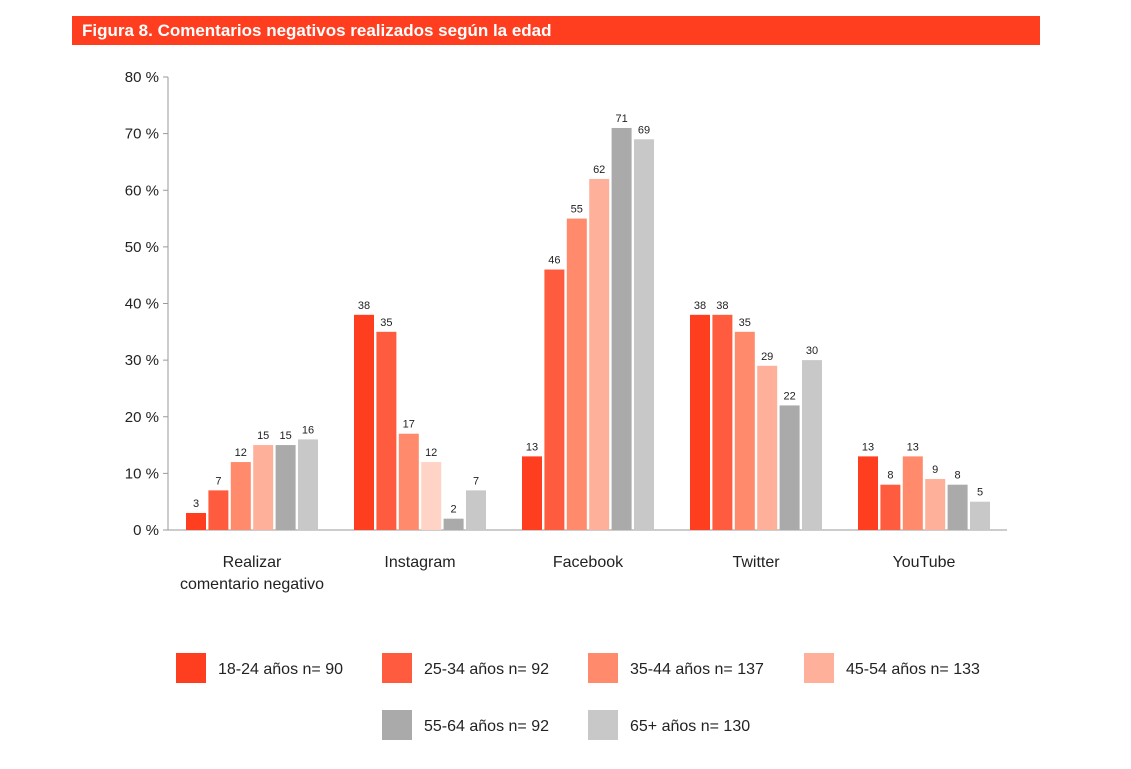 Image resolution: width=1131 pixels, height=769 pixels. I want to click on y-tick-label: 80 %, so click(142, 77).